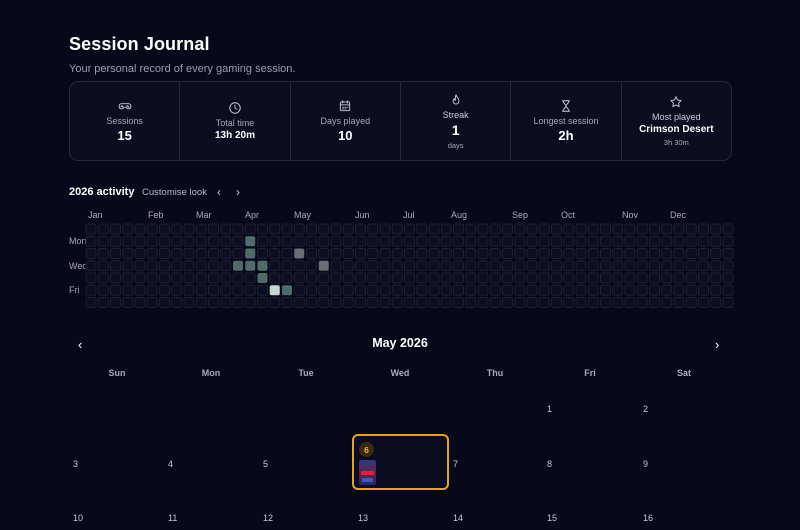  Describe the element at coordinates (173, 518) in the screenshot. I see `calendar-day: 11` at that location.